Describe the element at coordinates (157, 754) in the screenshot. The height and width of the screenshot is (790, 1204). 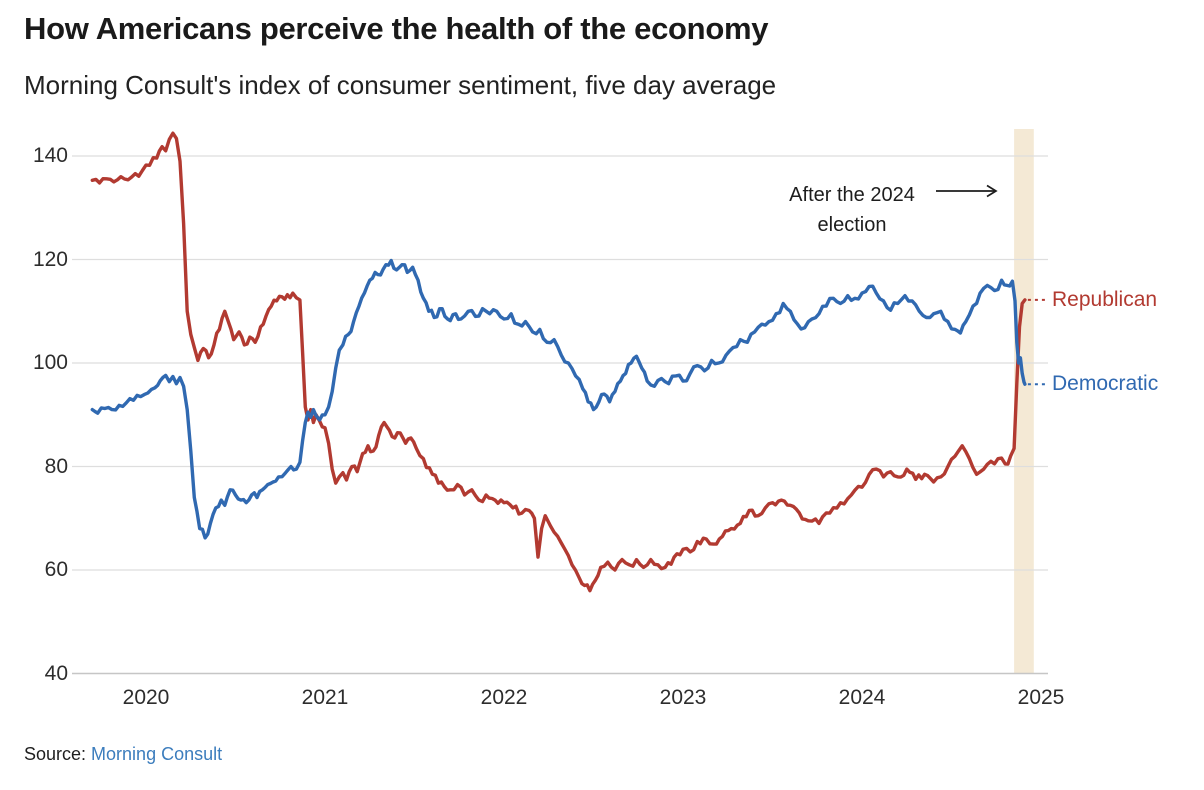
I see `source-link: Morning Consult` at that location.